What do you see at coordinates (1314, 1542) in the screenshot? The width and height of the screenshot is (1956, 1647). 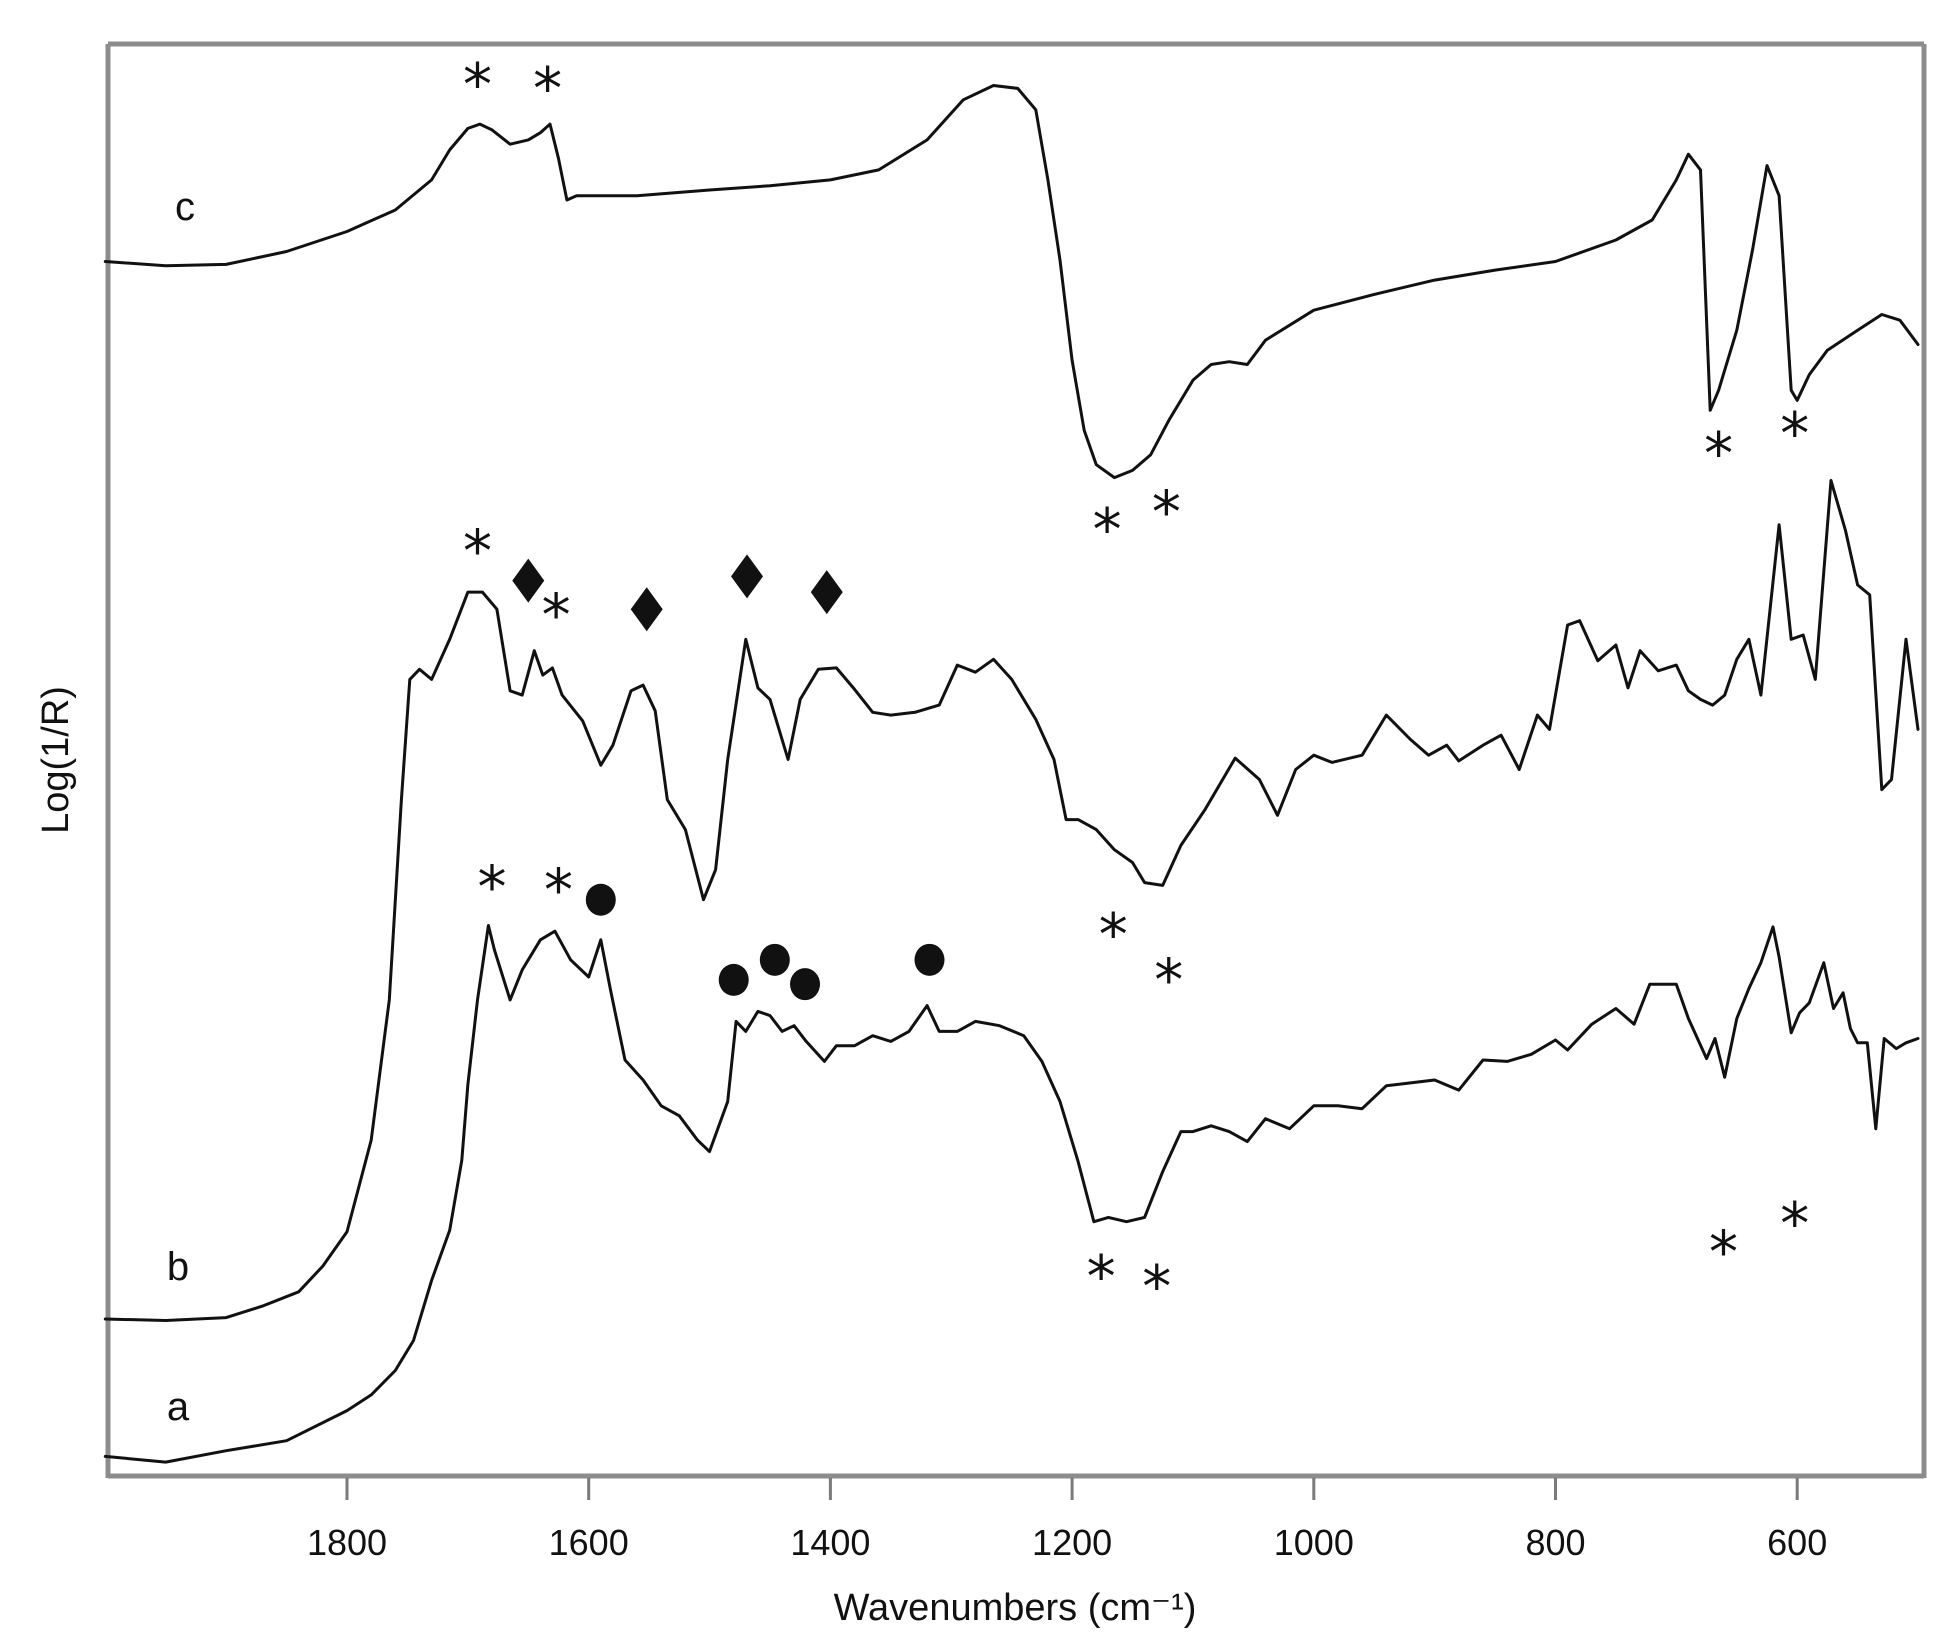 I see `x-tick-label: 1000` at bounding box center [1314, 1542].